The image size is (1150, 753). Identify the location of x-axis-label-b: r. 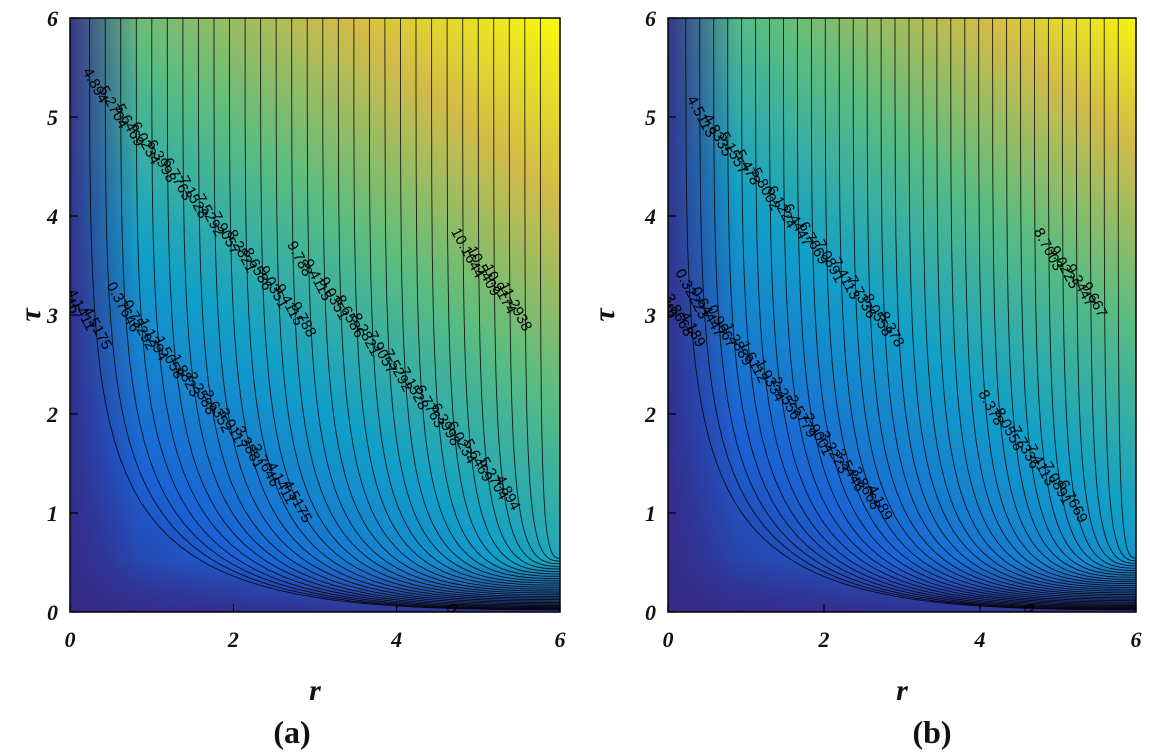
(902, 690).